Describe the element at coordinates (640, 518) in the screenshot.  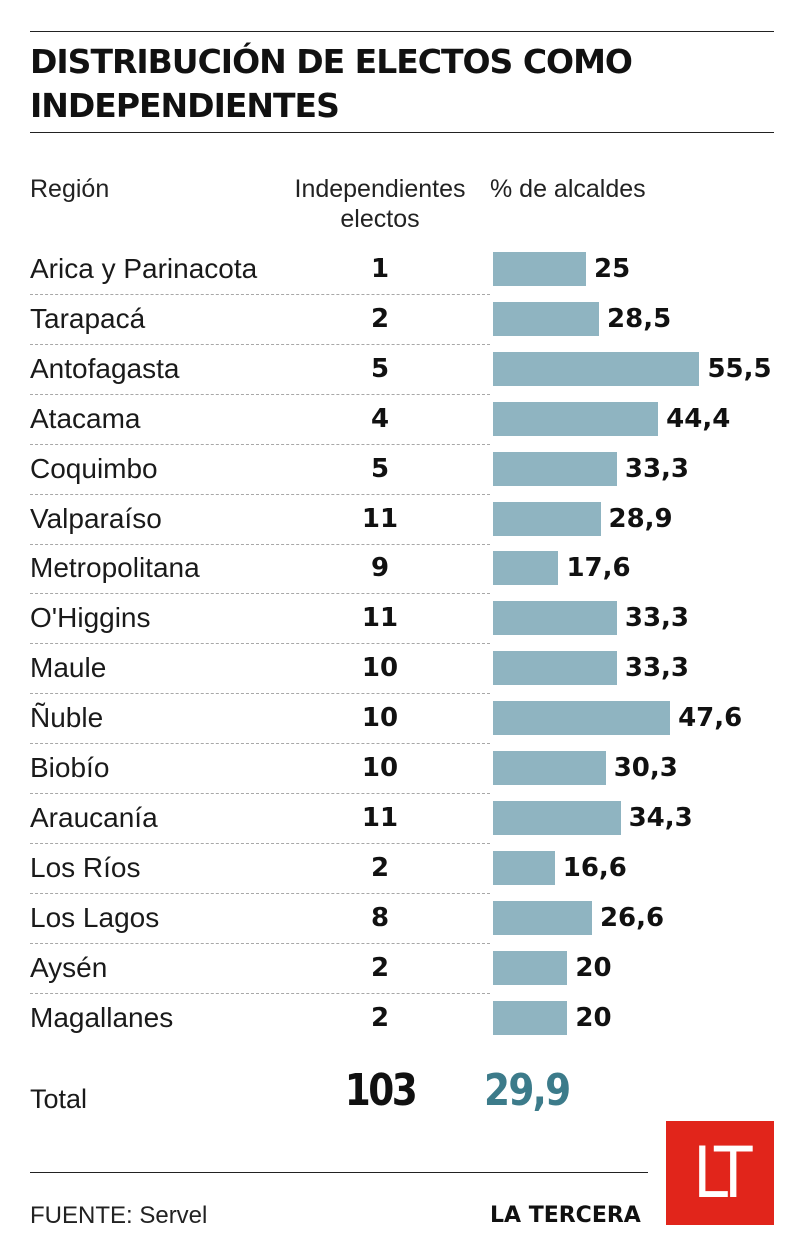
I see `bar-value-label: 28,9` at that location.